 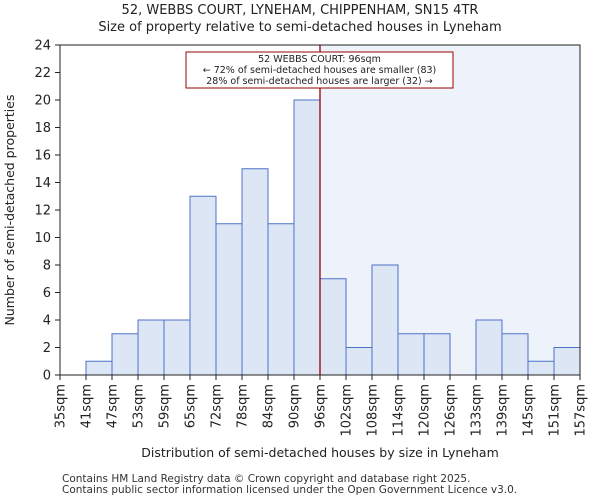 I want to click on y-tick-label: 6, so click(x=47, y=293).